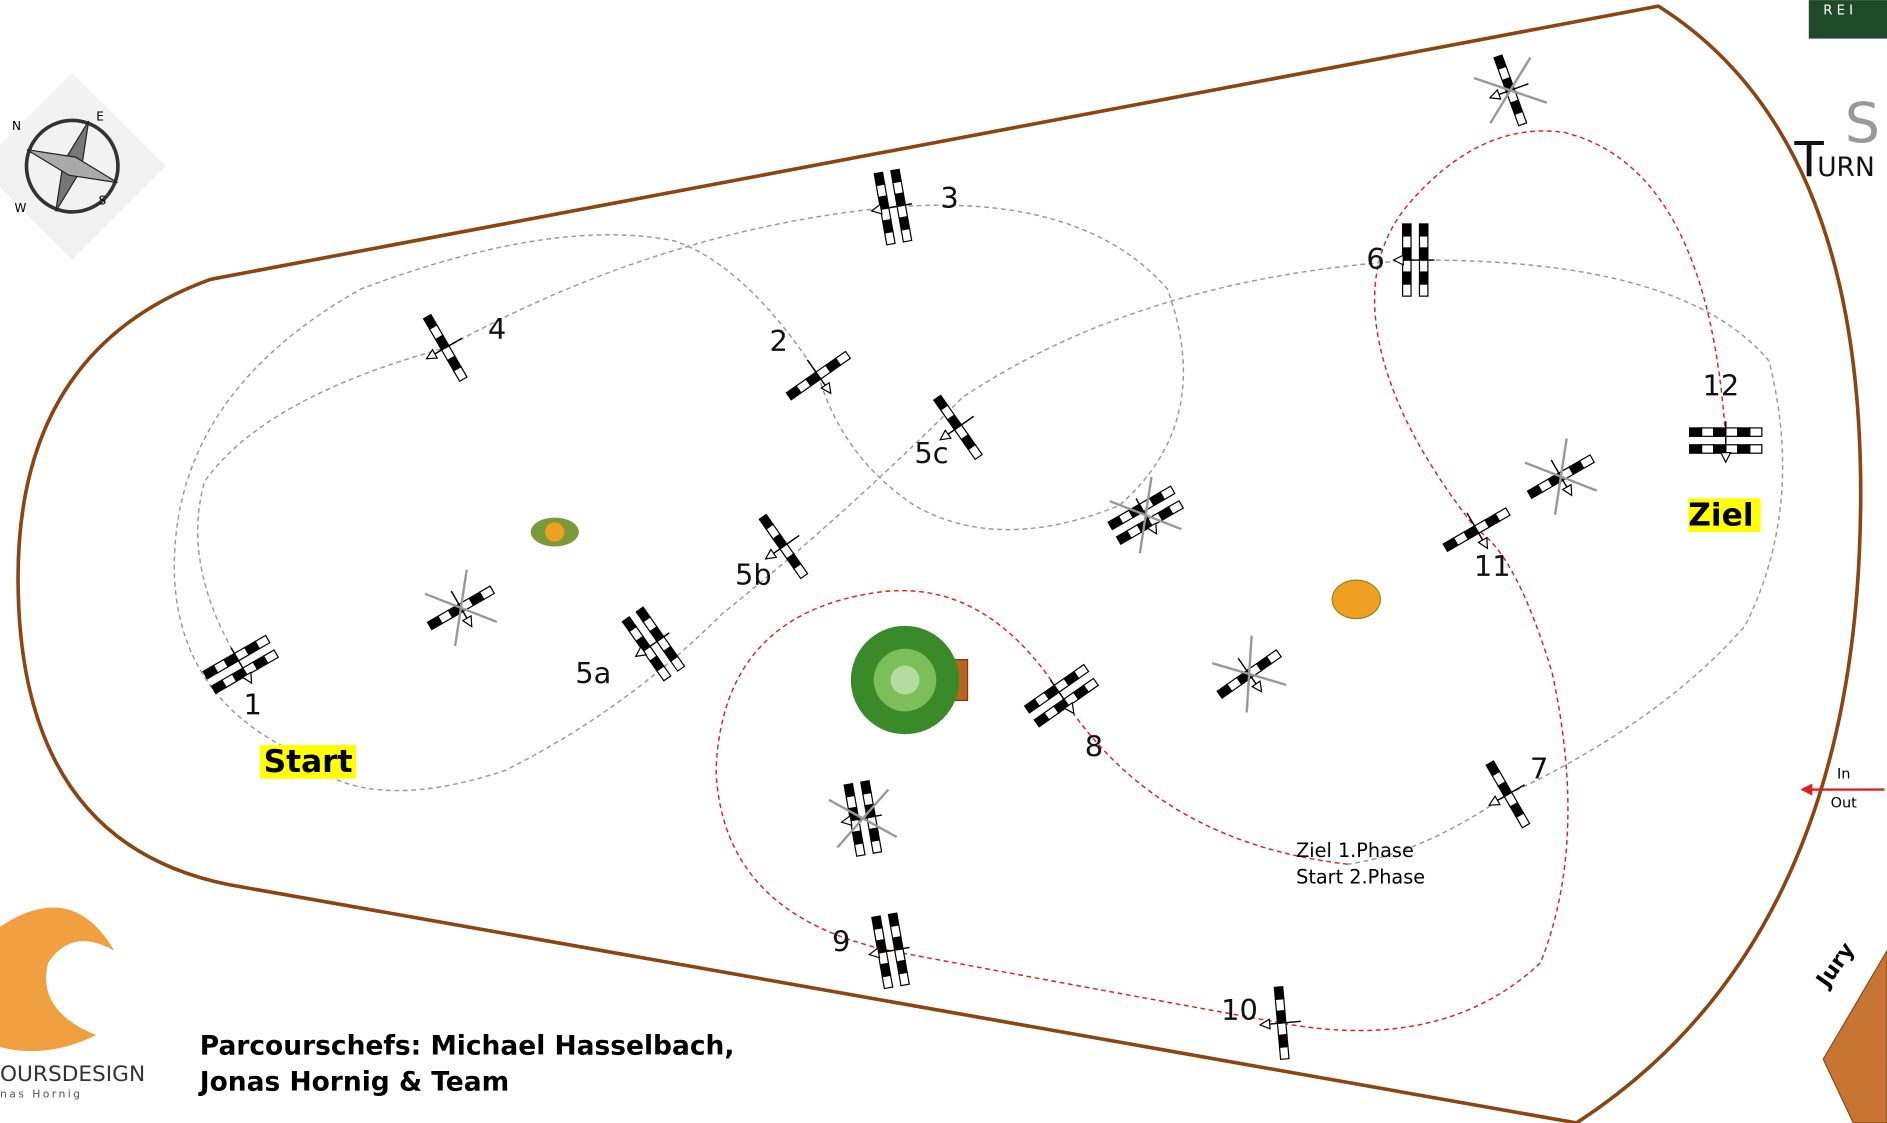  Describe the element at coordinates (1094, 747) in the screenshot. I see `jump-number: 8` at that location.